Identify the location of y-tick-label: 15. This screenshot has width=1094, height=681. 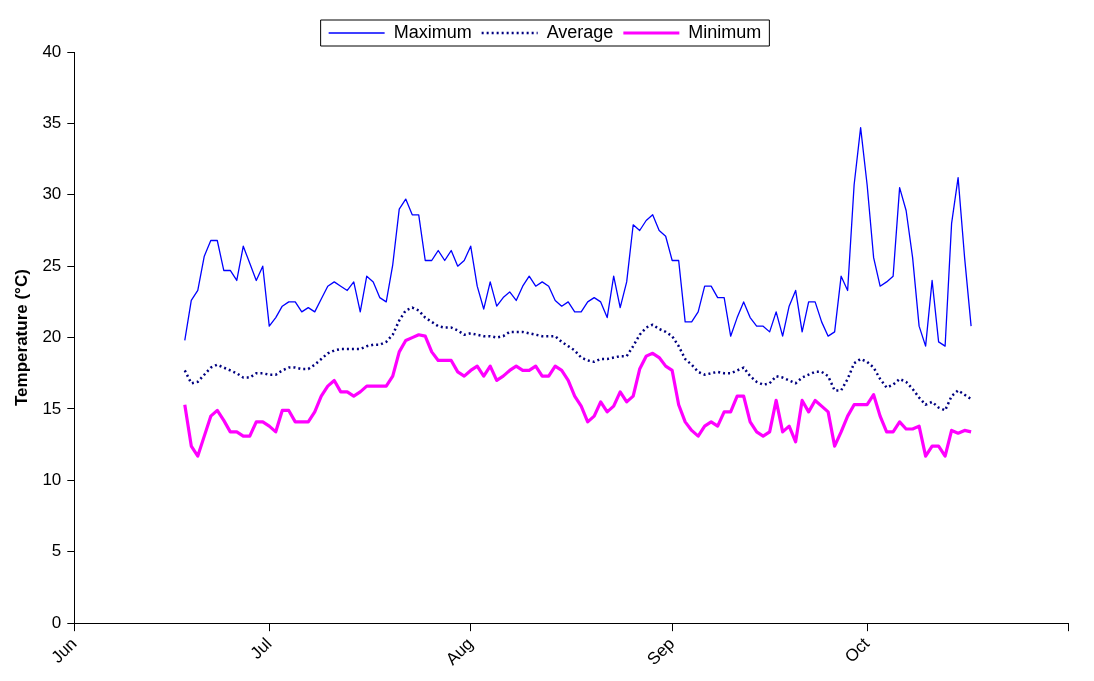
(52, 408).